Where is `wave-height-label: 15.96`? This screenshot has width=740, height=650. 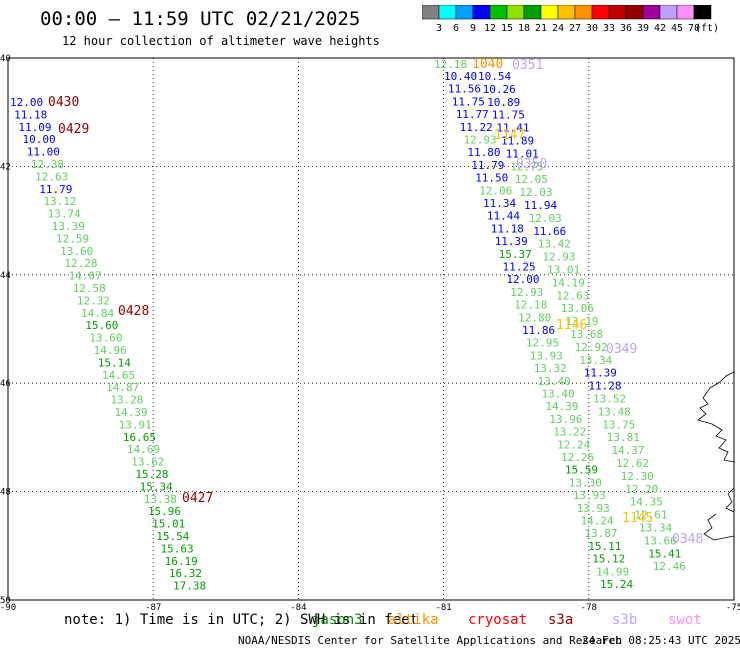 wave-height-label: 15.96 is located at coordinates (164, 511).